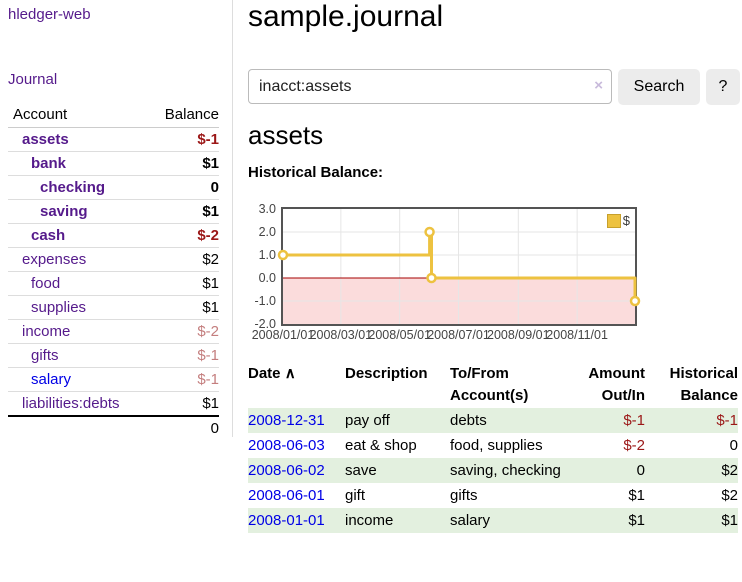 The width and height of the screenshot is (742, 582). Describe the element at coordinates (113, 259) in the screenshot. I see `account-row: expenses $2` at that location.